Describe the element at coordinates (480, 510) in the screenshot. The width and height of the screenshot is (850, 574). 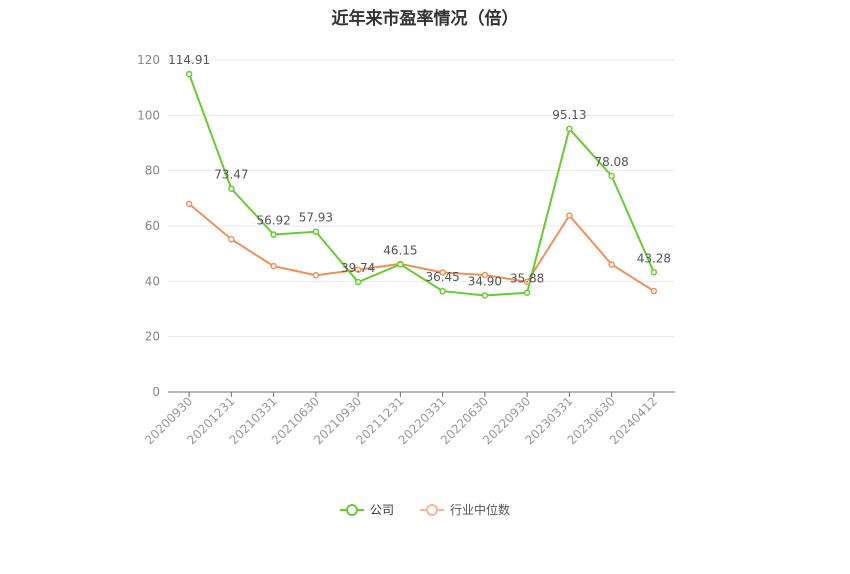
I see `legend-label-industry-median: 行业中位数` at that location.